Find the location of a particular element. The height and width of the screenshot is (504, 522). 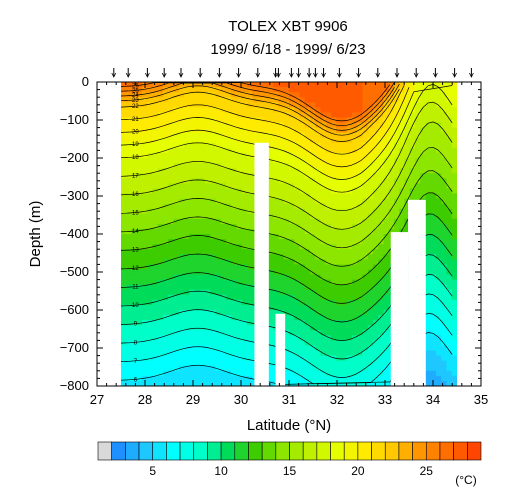

y-tick-label: 0 is located at coordinates (85, 81).